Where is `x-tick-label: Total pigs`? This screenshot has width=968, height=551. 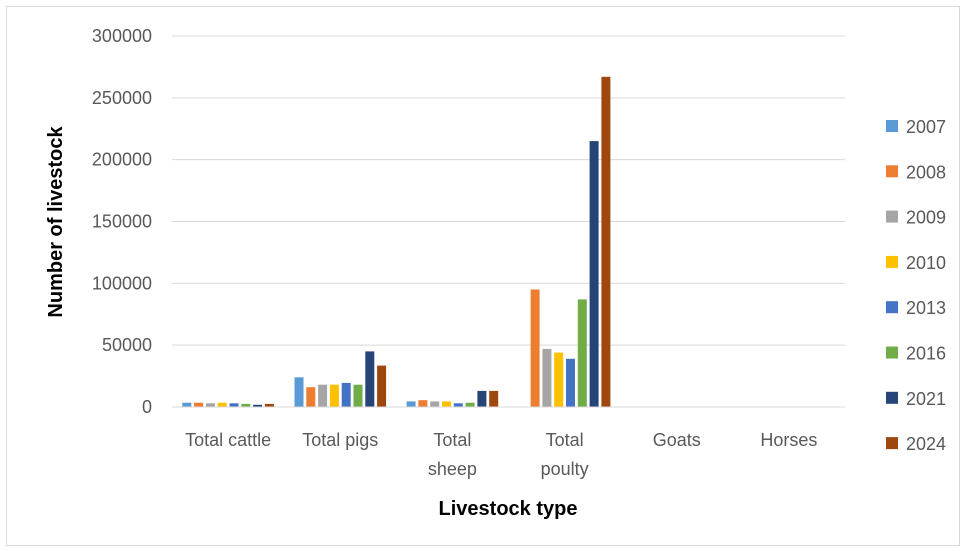 x-tick-label: Total pigs is located at coordinates (340, 440).